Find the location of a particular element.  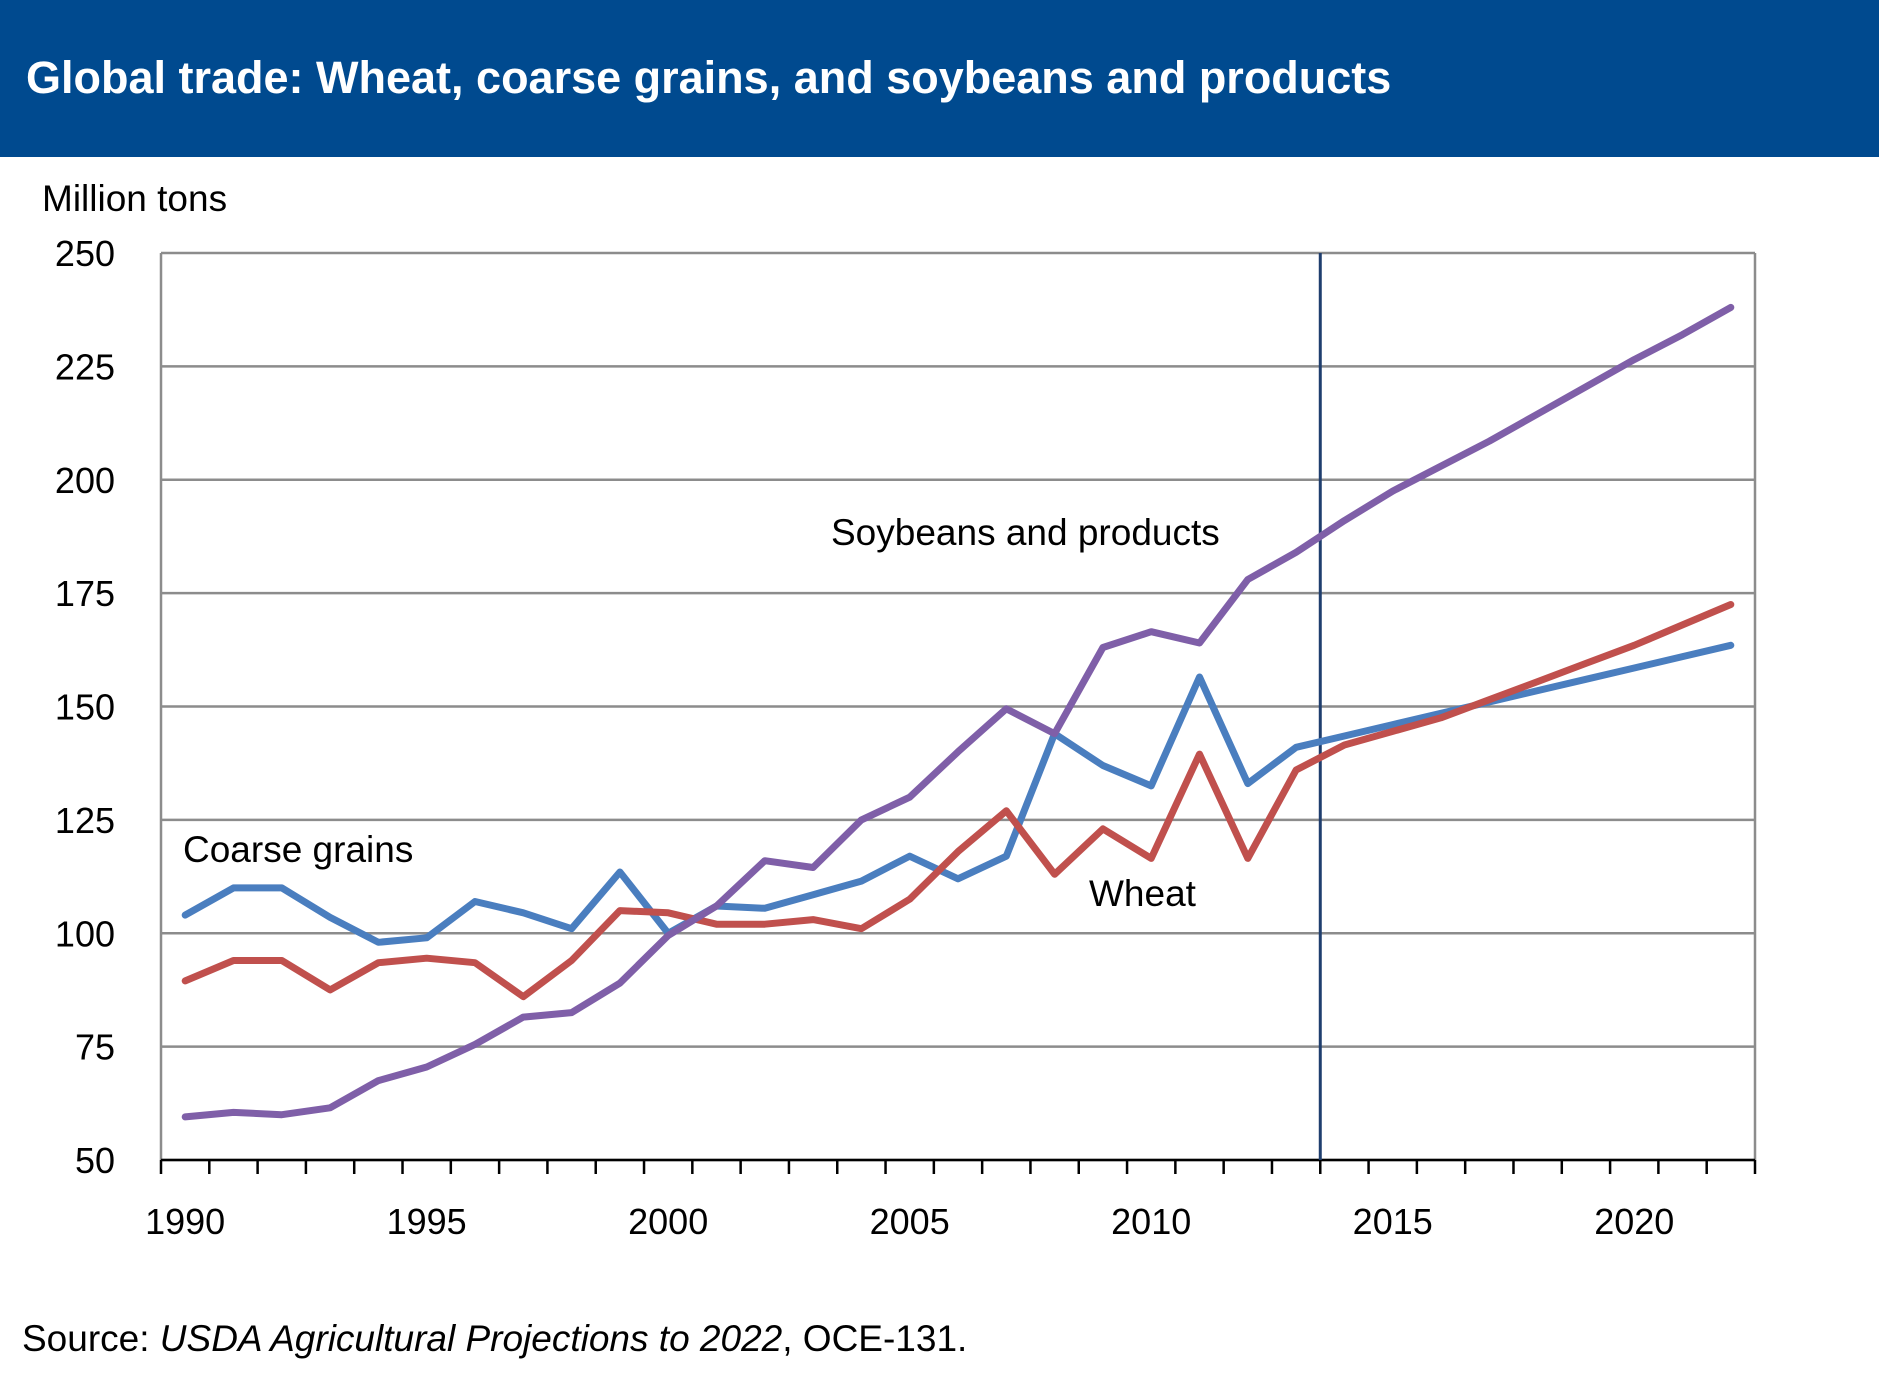

x-tick-label: 2010 is located at coordinates (1151, 1221).